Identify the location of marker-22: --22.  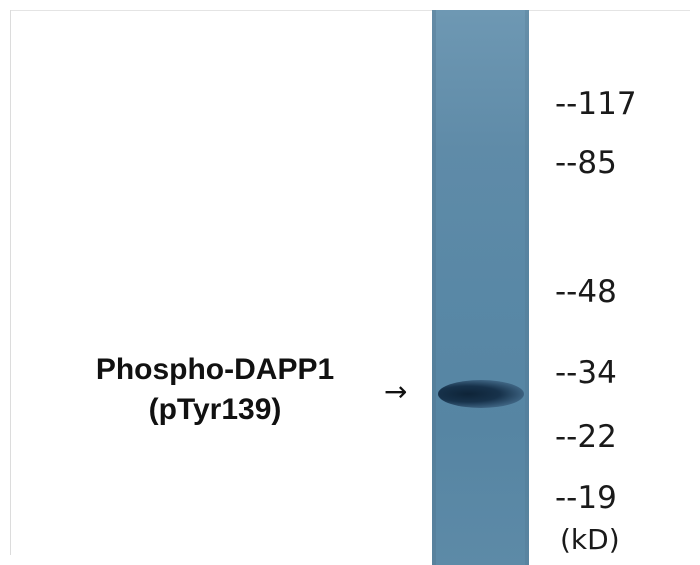
(586, 437).